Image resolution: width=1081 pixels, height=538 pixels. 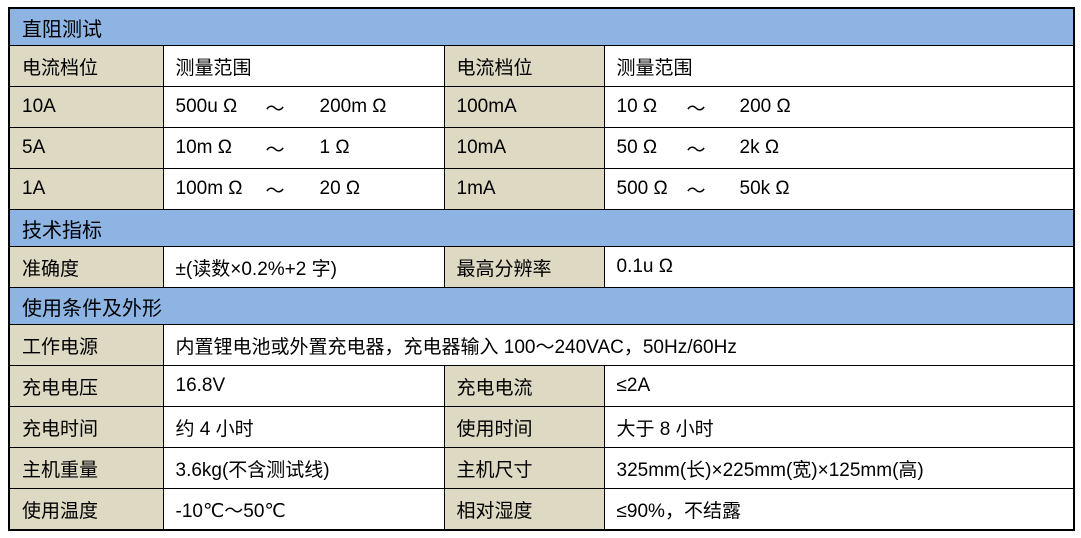 I want to click on range-from: 50 Ω, so click(x=637, y=147).